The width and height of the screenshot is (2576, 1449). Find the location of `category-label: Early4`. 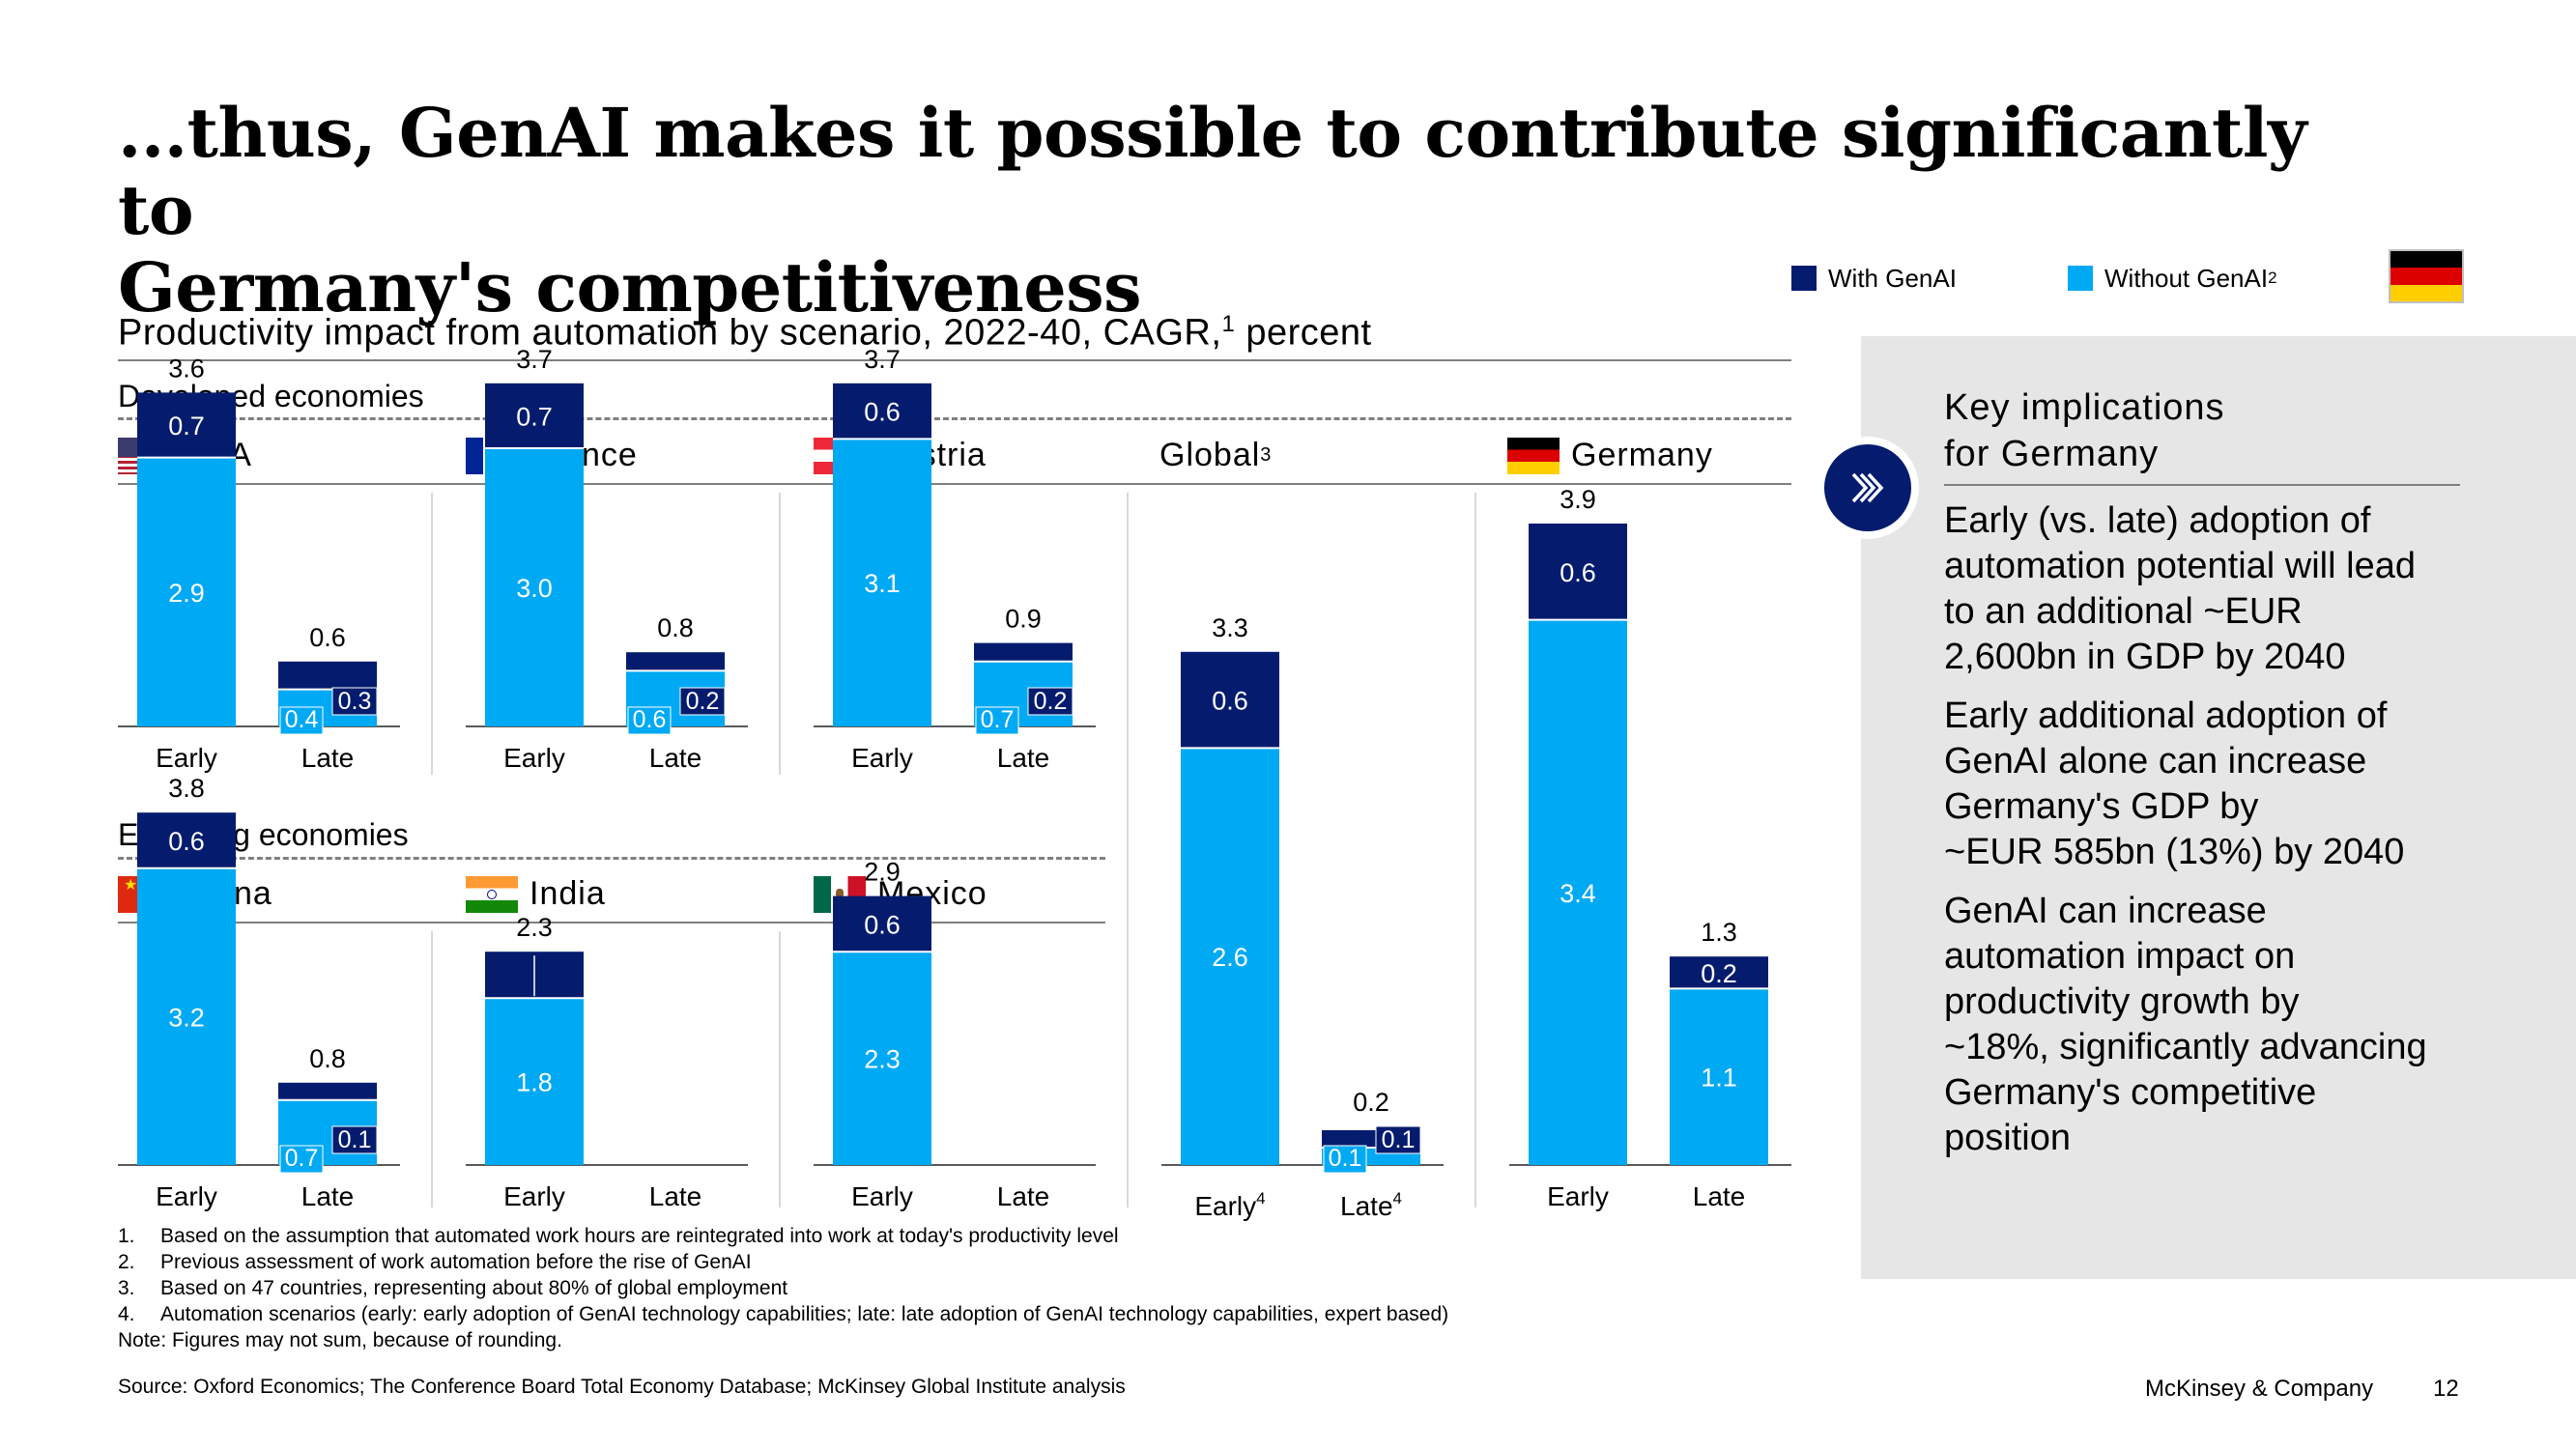

category-label: Early4 is located at coordinates (1230, 1205).